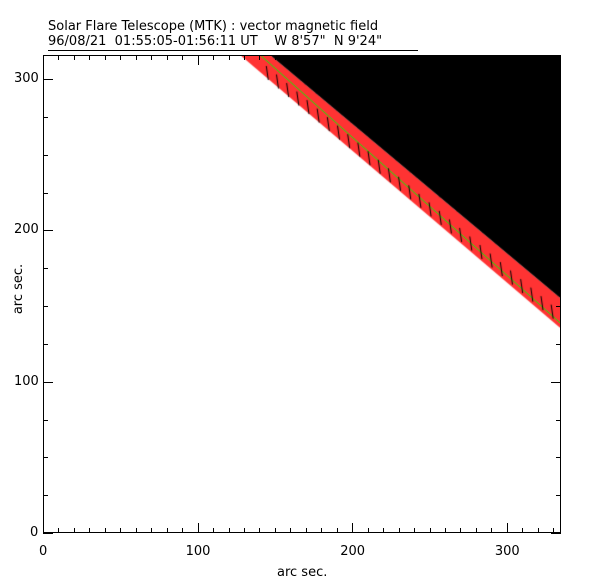 The image size is (612, 585). I want to click on x-tick-label: 0, so click(43, 551).